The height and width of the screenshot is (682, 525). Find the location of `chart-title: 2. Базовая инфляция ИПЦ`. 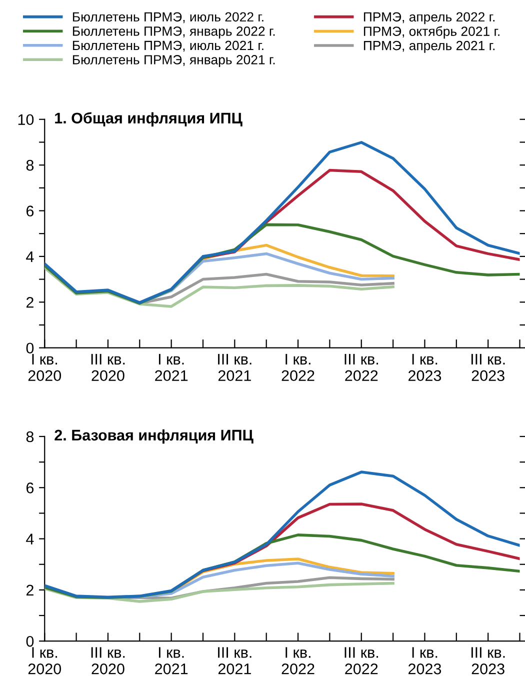

chart-title: 2. Базовая инфляция ИПЦ is located at coordinates (154, 436).